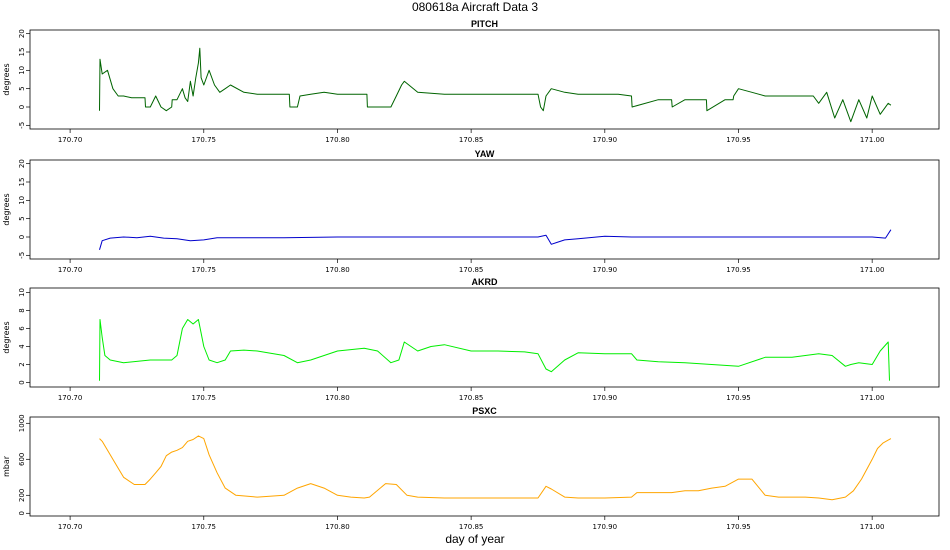 The height and width of the screenshot is (550, 950). I want to click on x-axis-label: day of year, so click(474, 539).